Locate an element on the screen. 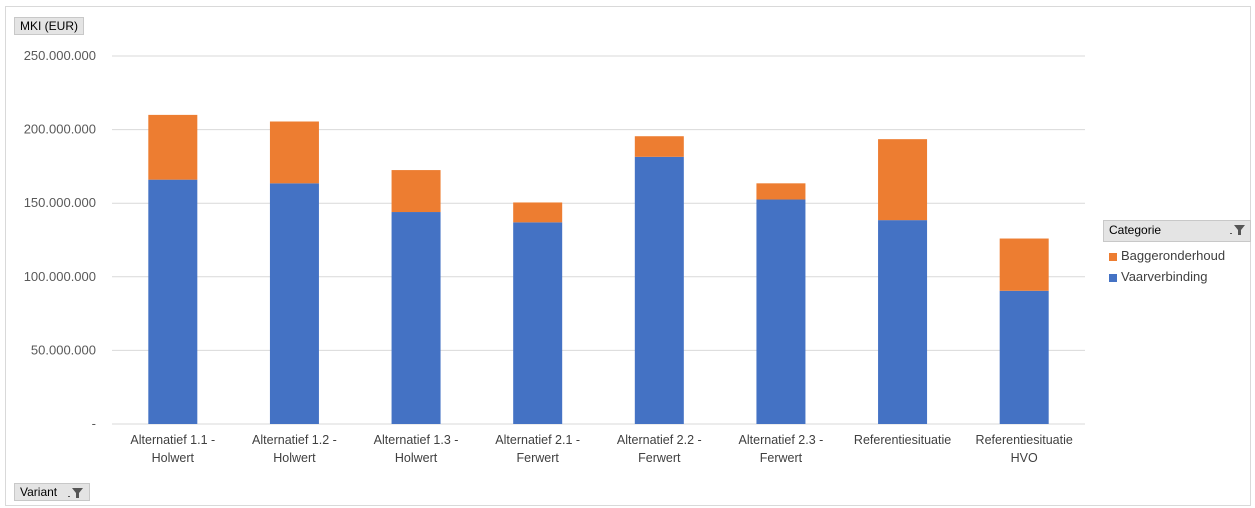 The width and height of the screenshot is (1255, 508). variant-field-button: Variant is located at coordinates (52, 492).